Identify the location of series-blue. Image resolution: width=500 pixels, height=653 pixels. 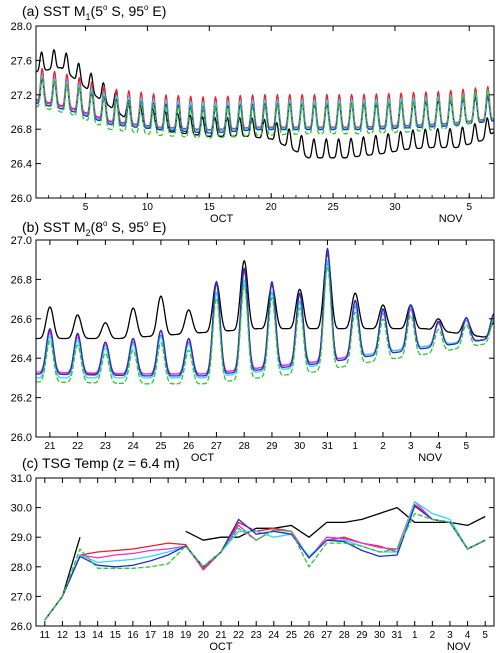
(265, 105).